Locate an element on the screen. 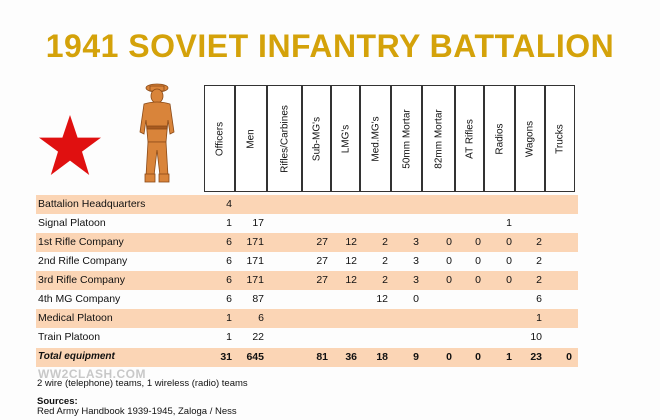 The width and height of the screenshot is (660, 420). column-header: AT Rifles is located at coordinates (469, 138).